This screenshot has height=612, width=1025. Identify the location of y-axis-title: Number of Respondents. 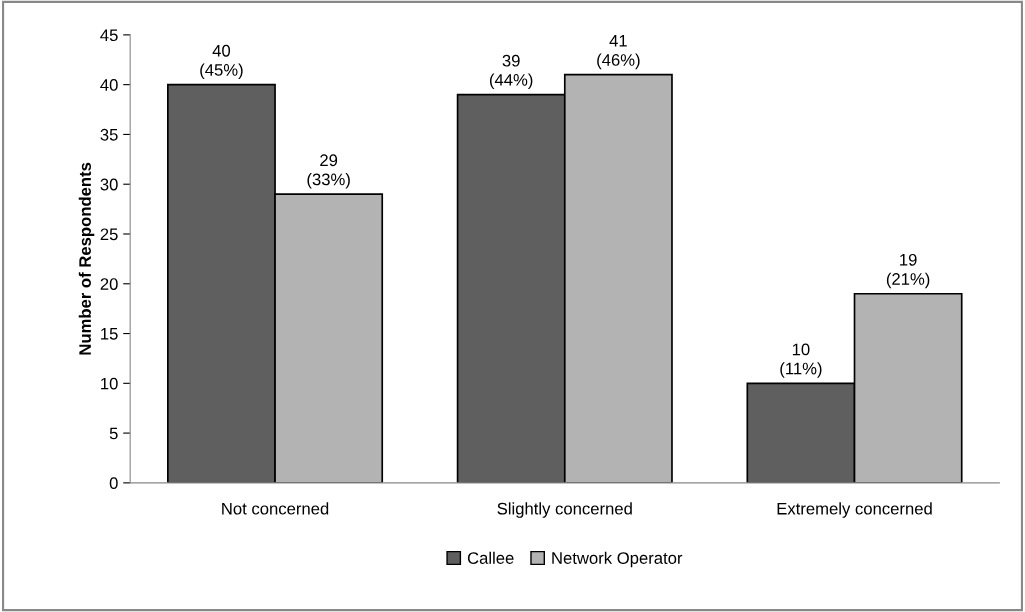
(86, 258).